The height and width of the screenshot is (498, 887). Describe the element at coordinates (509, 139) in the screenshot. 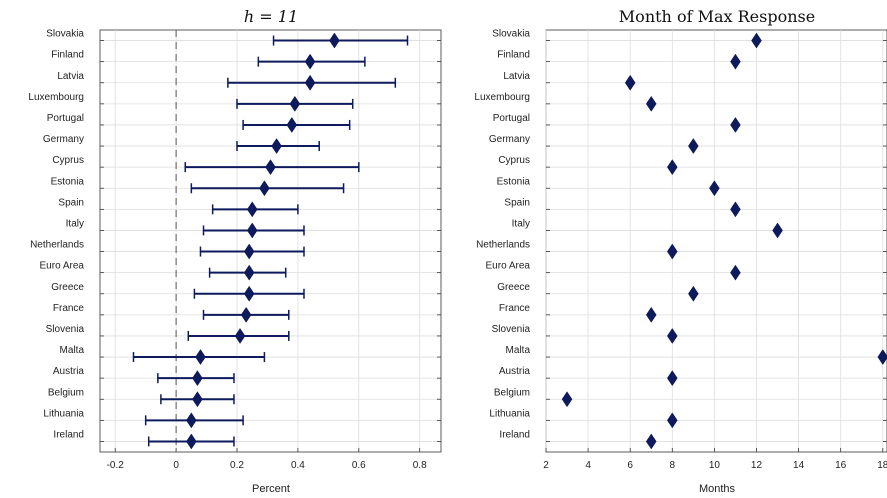

I see `right-y-label-germany: Germany` at that location.